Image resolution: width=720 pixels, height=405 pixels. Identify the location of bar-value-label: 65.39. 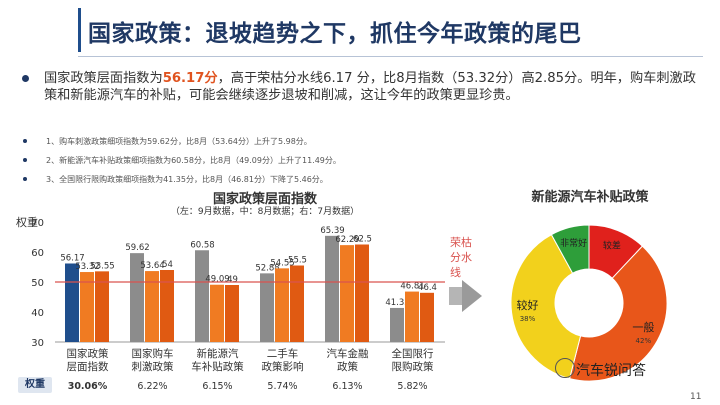
(332, 231).